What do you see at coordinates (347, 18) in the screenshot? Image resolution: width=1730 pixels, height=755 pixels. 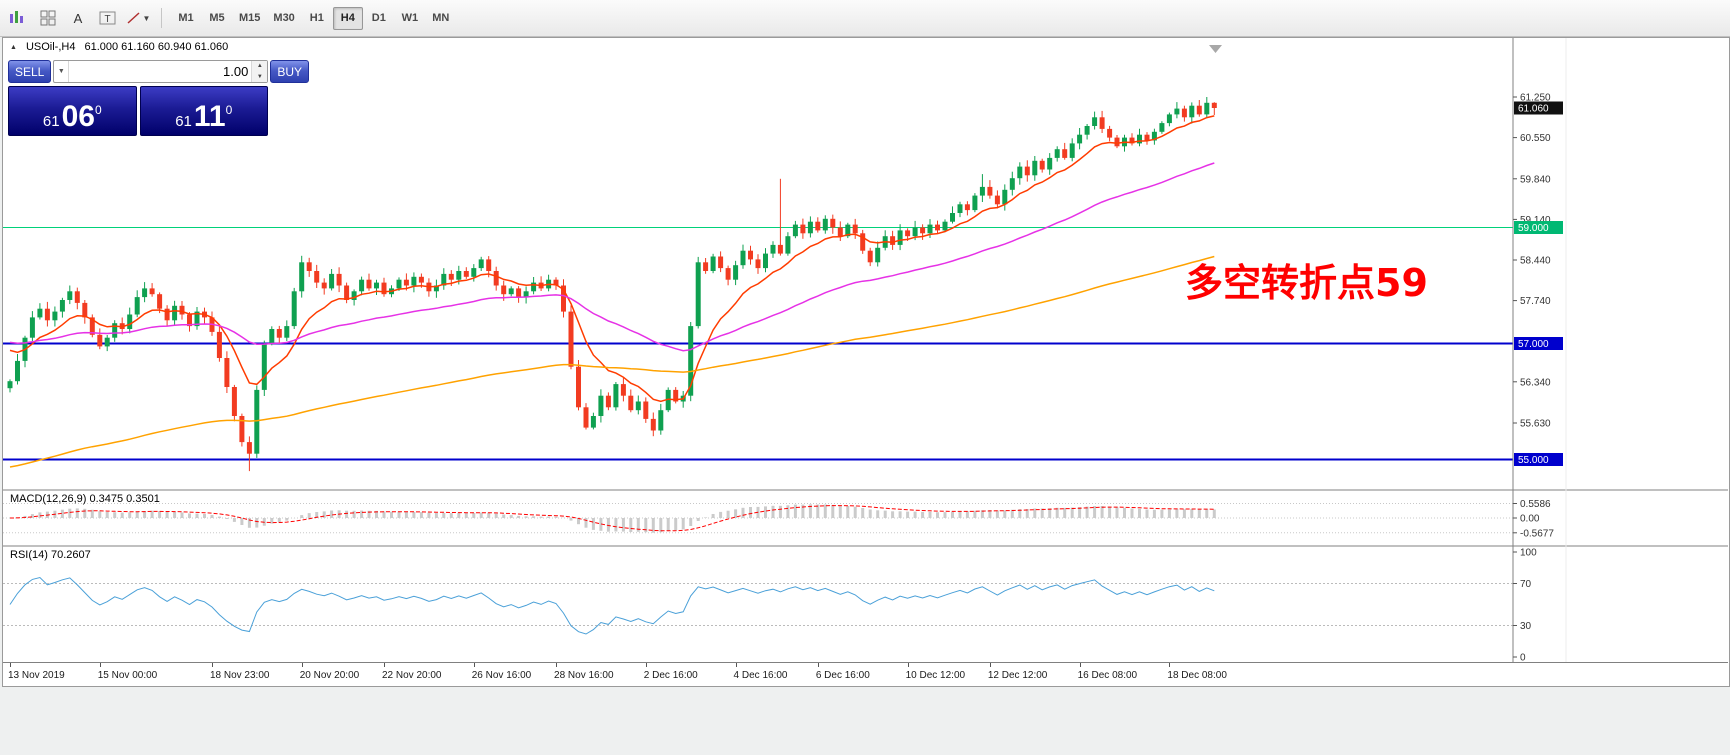 I see `timeframe-h4: H4` at bounding box center [347, 18].